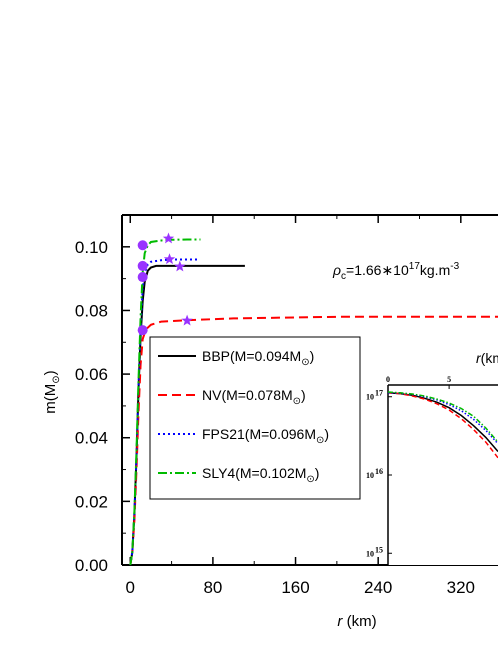 The height and width of the screenshot is (645, 498). Describe the element at coordinates (91, 374) in the screenshot. I see `y-tick-label: 0.06` at that location.